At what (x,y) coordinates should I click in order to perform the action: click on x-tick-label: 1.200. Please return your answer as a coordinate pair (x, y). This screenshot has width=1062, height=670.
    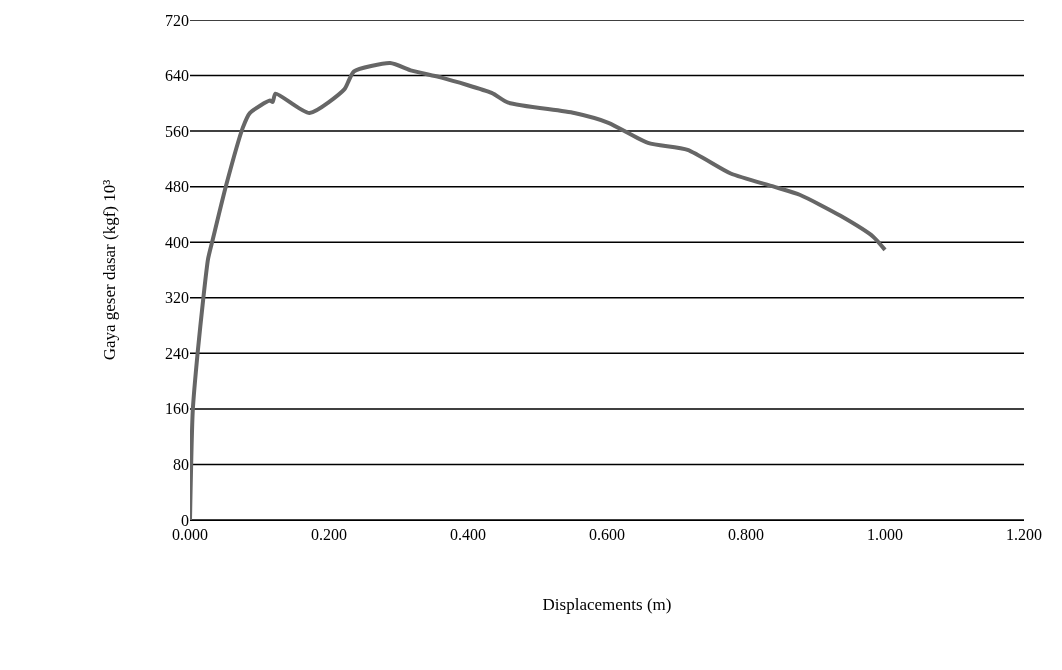
    Looking at the image, I should click on (1024, 535).